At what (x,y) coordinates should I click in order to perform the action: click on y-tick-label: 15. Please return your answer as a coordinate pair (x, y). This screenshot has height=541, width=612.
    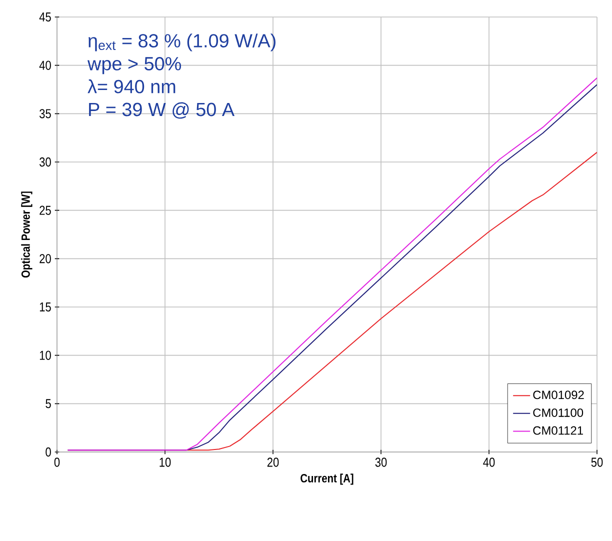
    Looking at the image, I should click on (45, 307).